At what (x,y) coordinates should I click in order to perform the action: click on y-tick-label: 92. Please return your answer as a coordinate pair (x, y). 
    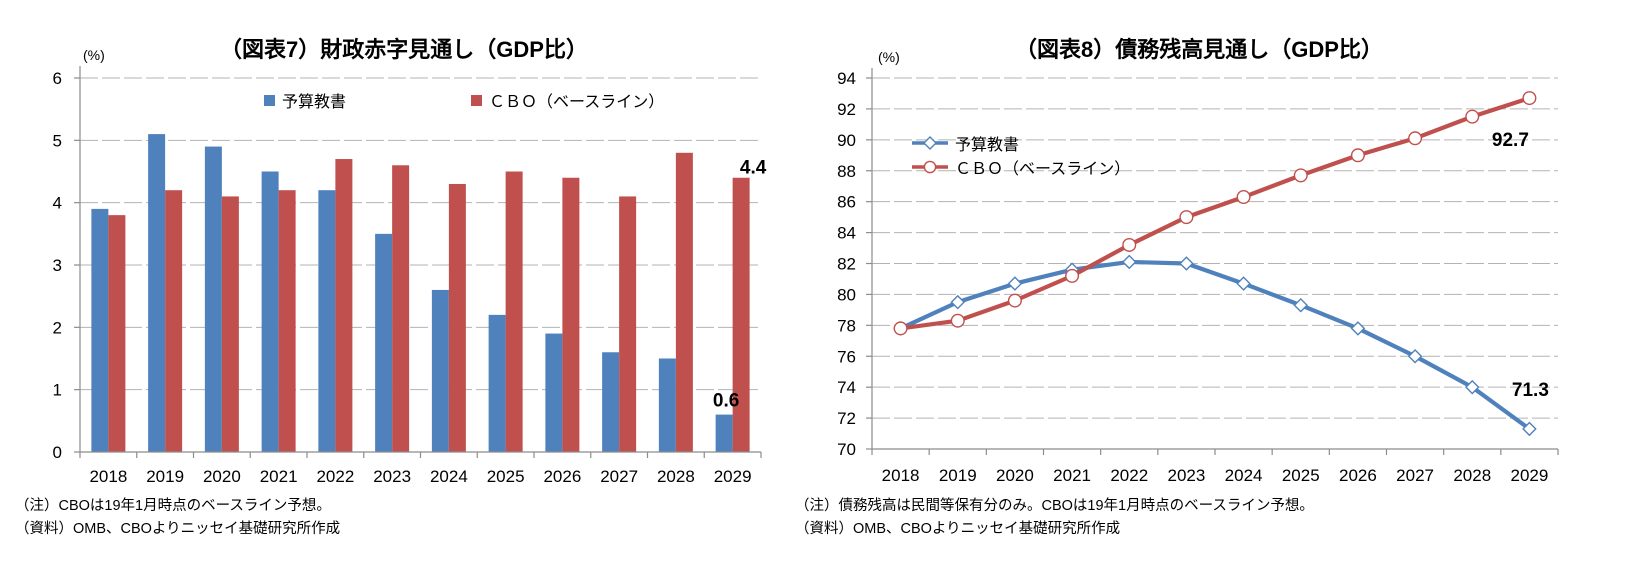
    Looking at the image, I should click on (846, 109).